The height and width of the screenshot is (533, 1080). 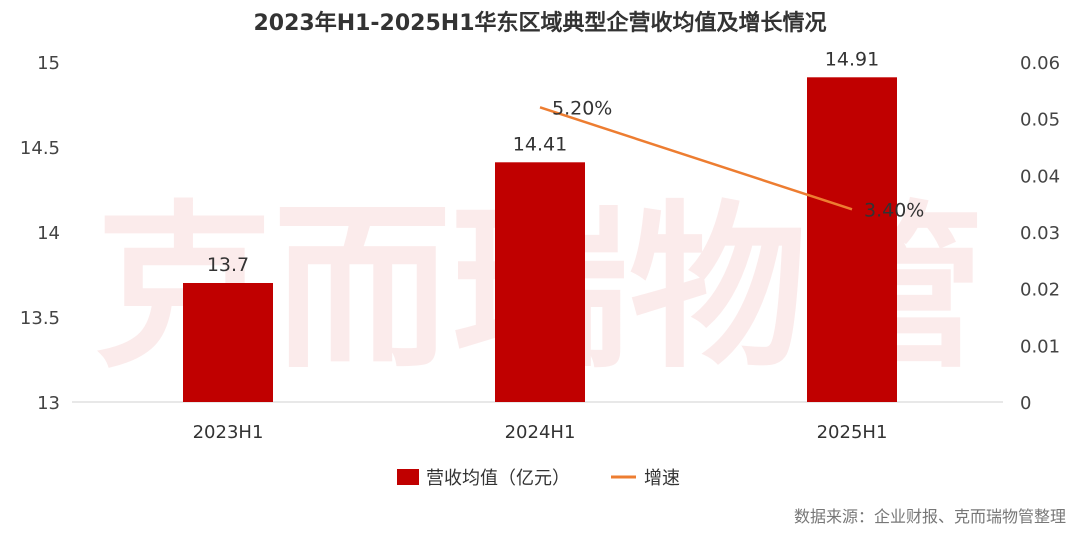 What do you see at coordinates (40, 318) in the screenshot?
I see `left-tick-label: 13.5` at bounding box center [40, 318].